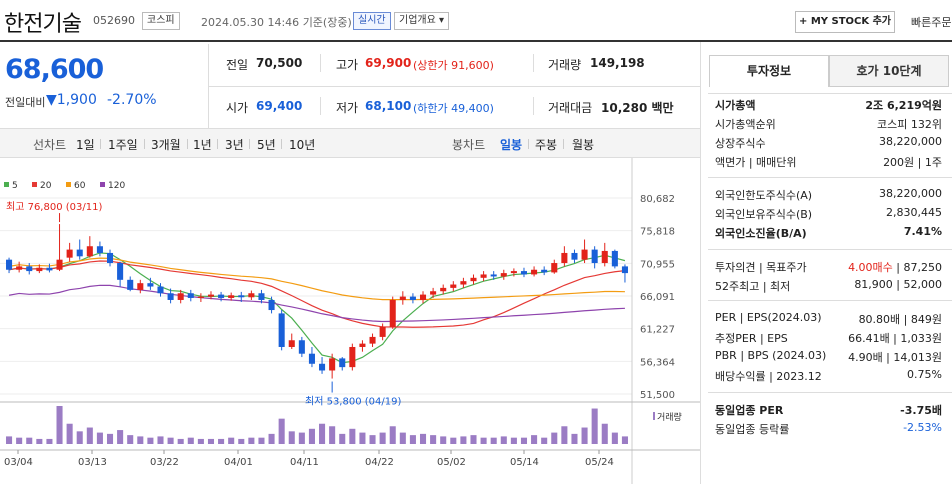 This screenshot has height=484, width=952. Describe the element at coordinates (237, 65) in the screenshot. I see `prev-close-label: 전일` at that location.